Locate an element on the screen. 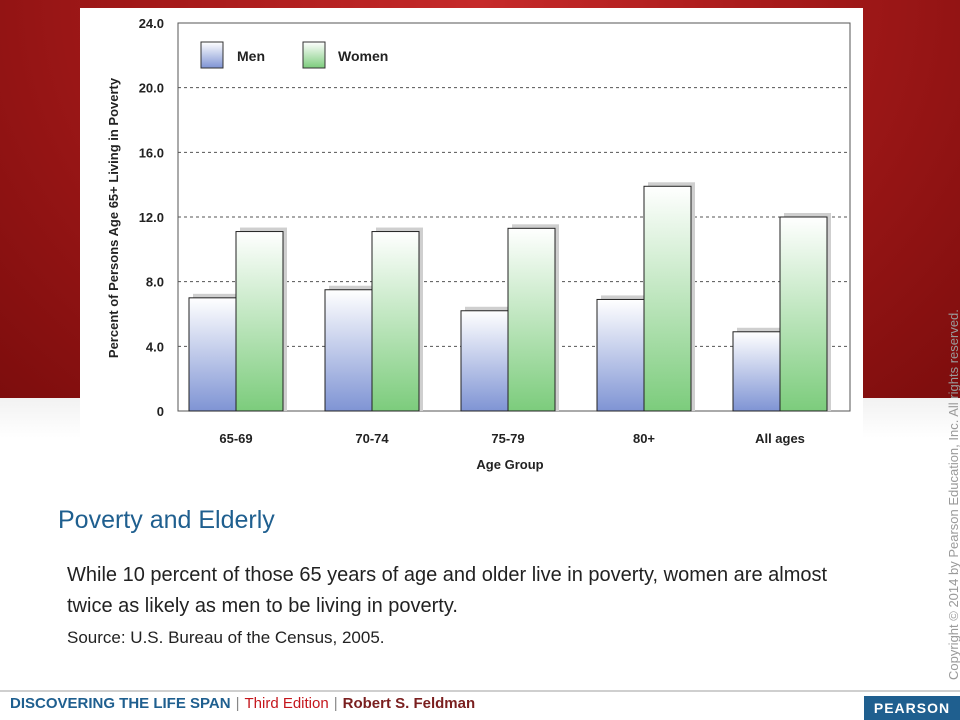  legend-women-label: Women is located at coordinates (363, 56).